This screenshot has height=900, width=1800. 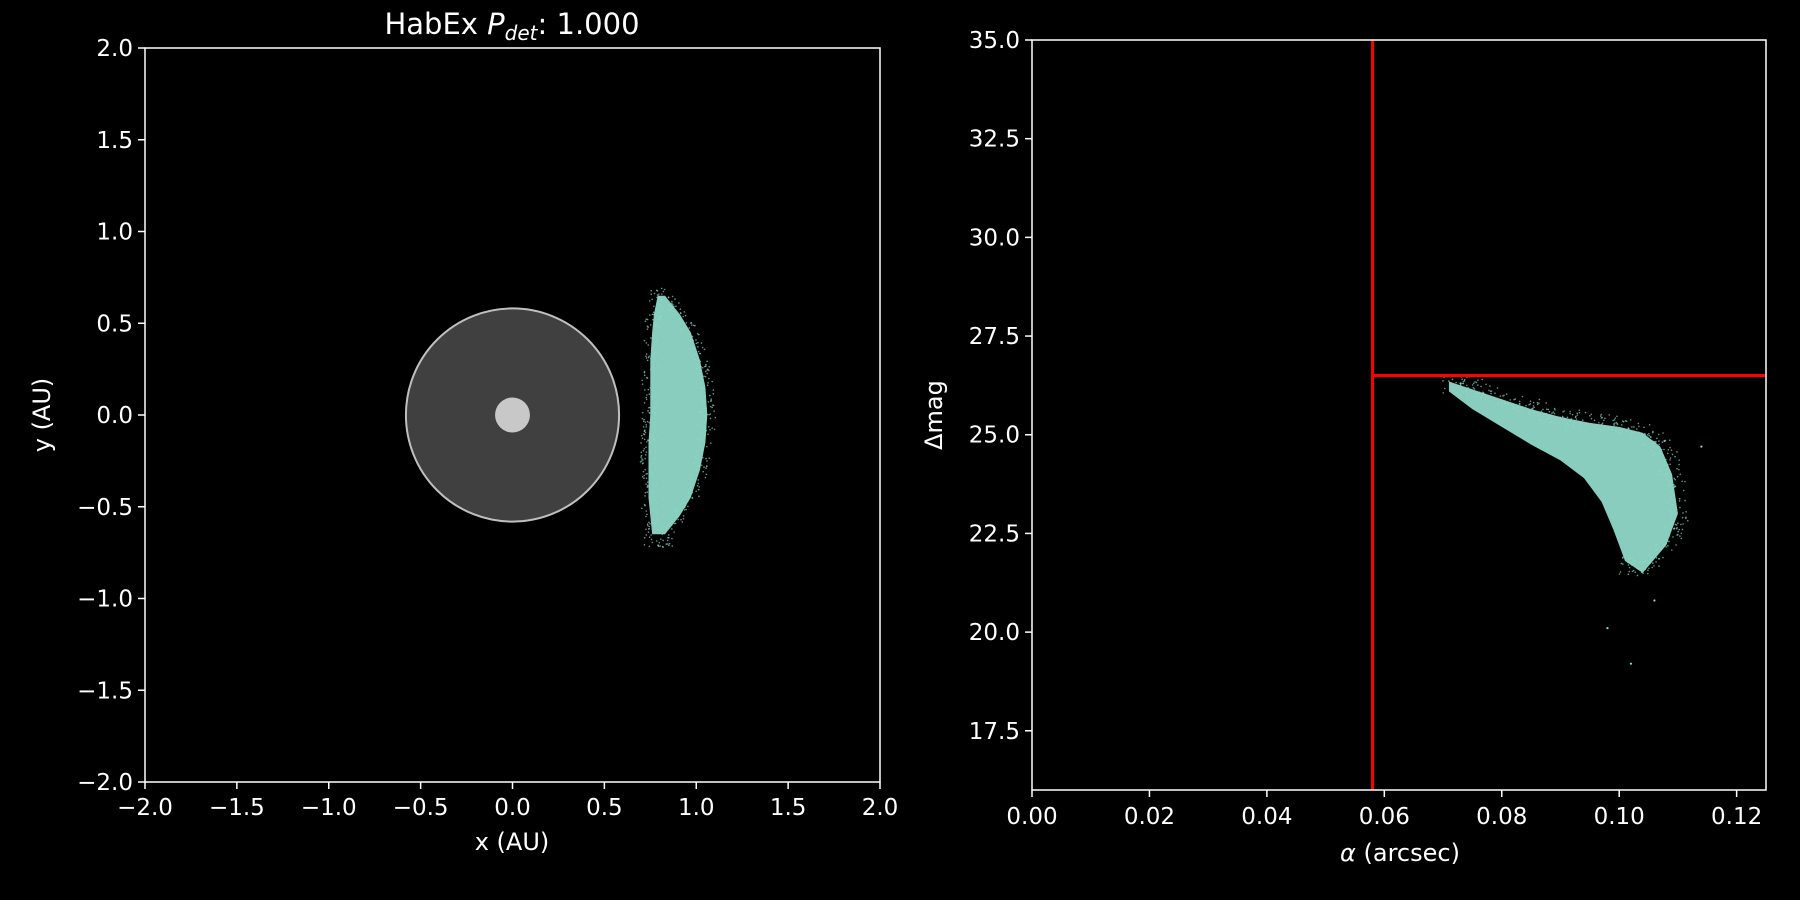 I want to click on y-tick-label: 0.0, so click(x=114, y=416).